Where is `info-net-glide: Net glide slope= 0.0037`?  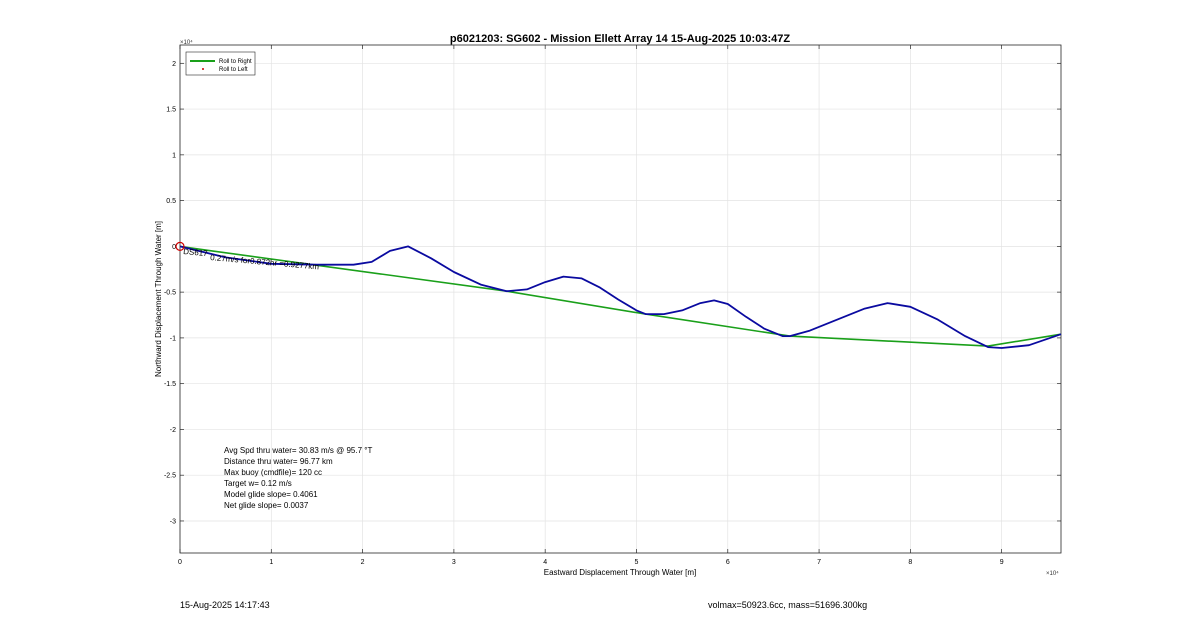
info-net-glide: Net glide slope= 0.0037 is located at coordinates (266, 505).